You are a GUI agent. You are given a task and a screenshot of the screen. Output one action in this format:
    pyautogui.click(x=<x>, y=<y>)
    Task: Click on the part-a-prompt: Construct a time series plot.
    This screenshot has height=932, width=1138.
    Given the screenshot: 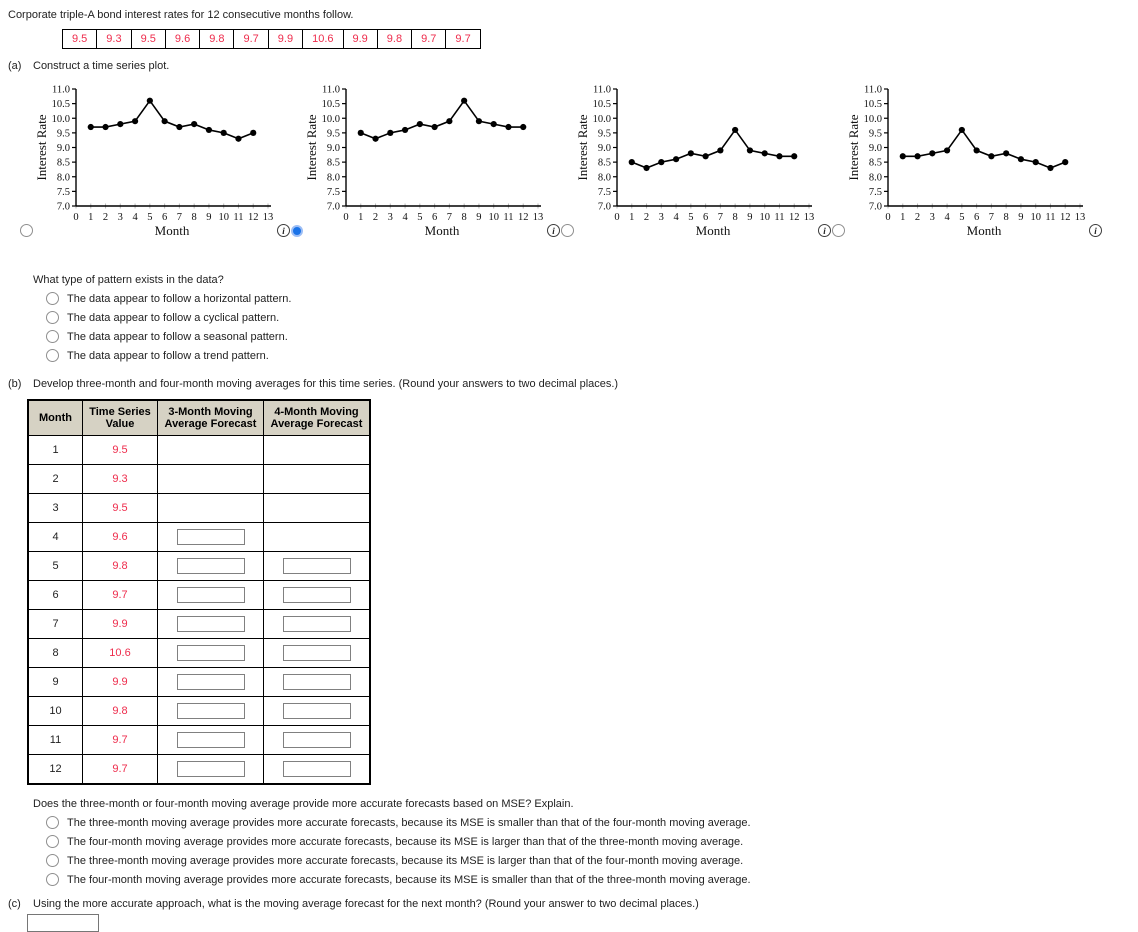 What is the action you would take?
    pyautogui.click(x=101, y=66)
    